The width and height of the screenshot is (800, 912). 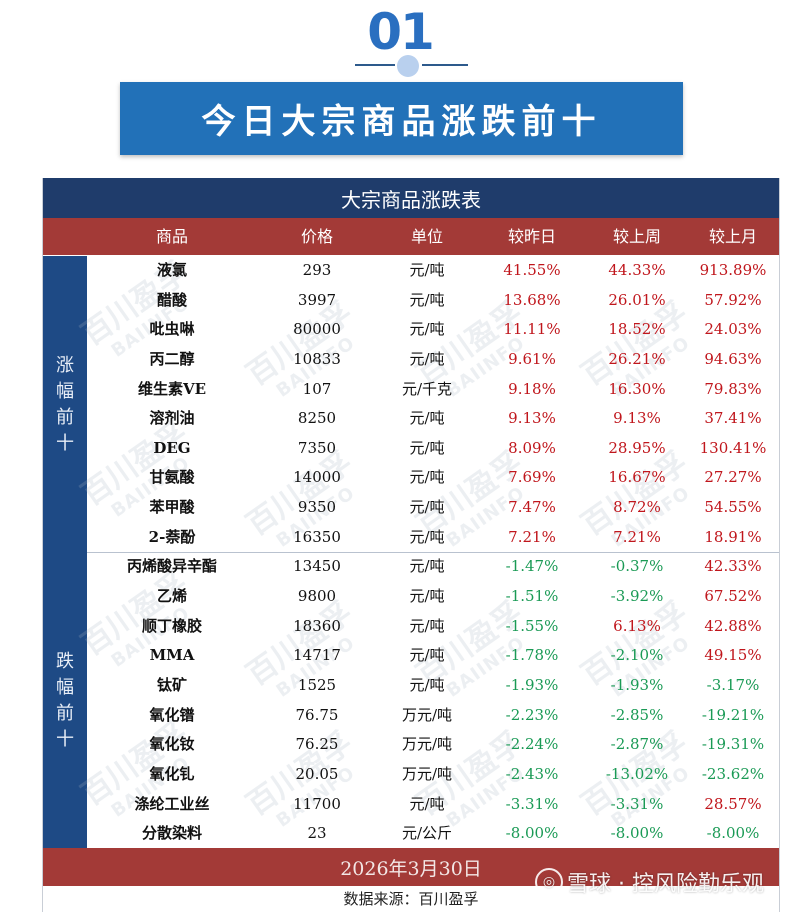 What do you see at coordinates (65, 404) in the screenshot?
I see `group-label-top-gainers: 涨 幅 前 十` at bounding box center [65, 404].